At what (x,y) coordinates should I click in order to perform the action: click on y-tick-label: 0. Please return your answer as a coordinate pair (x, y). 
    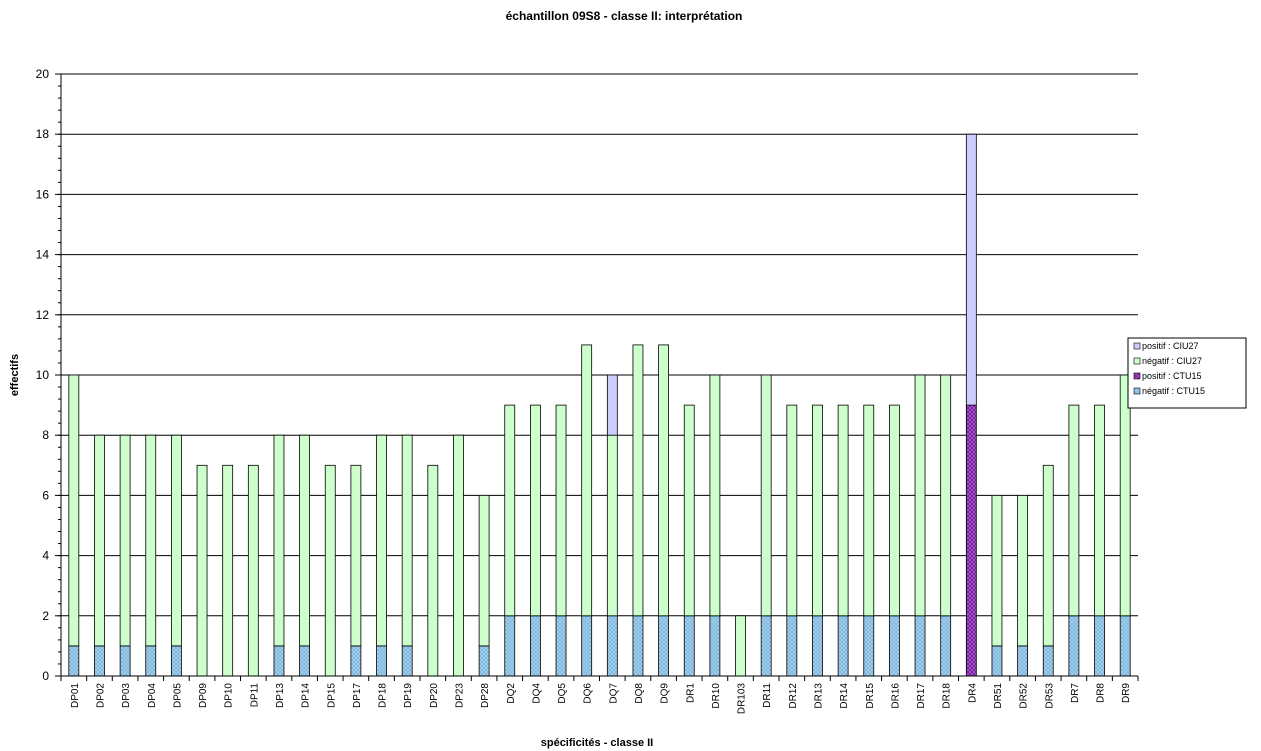
    Looking at the image, I should click on (45, 676).